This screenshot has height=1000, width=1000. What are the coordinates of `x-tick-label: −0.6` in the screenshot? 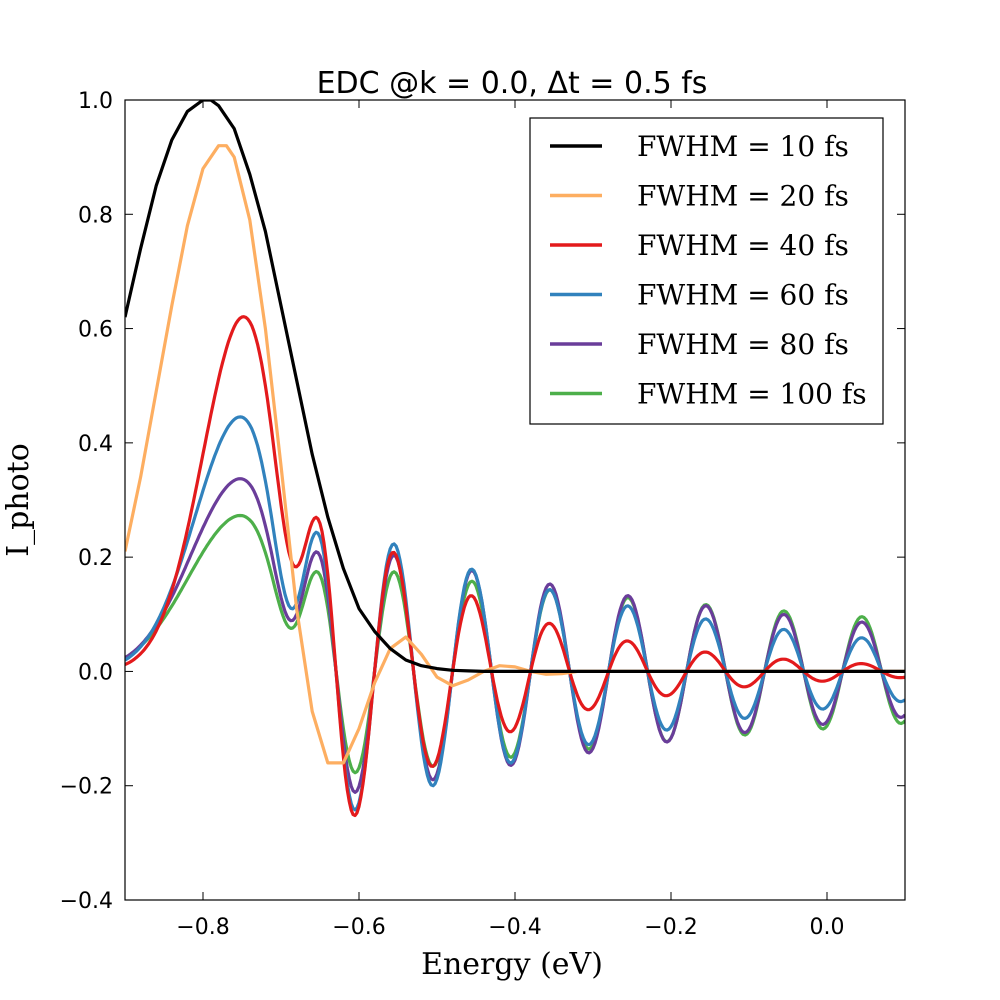 It's located at (358, 927).